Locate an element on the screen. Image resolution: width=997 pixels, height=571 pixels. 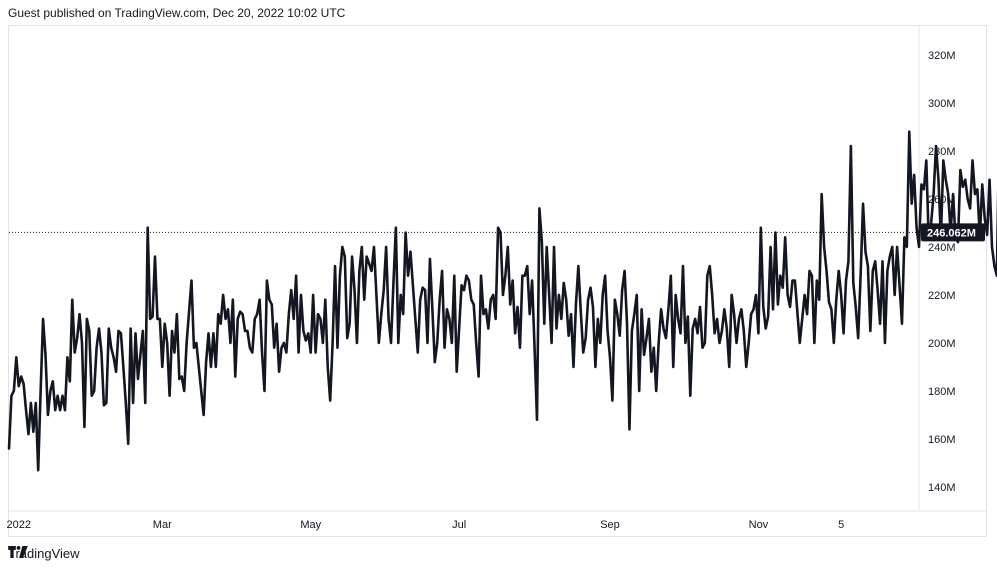
footer: TradingView is located at coordinates (44, 553).